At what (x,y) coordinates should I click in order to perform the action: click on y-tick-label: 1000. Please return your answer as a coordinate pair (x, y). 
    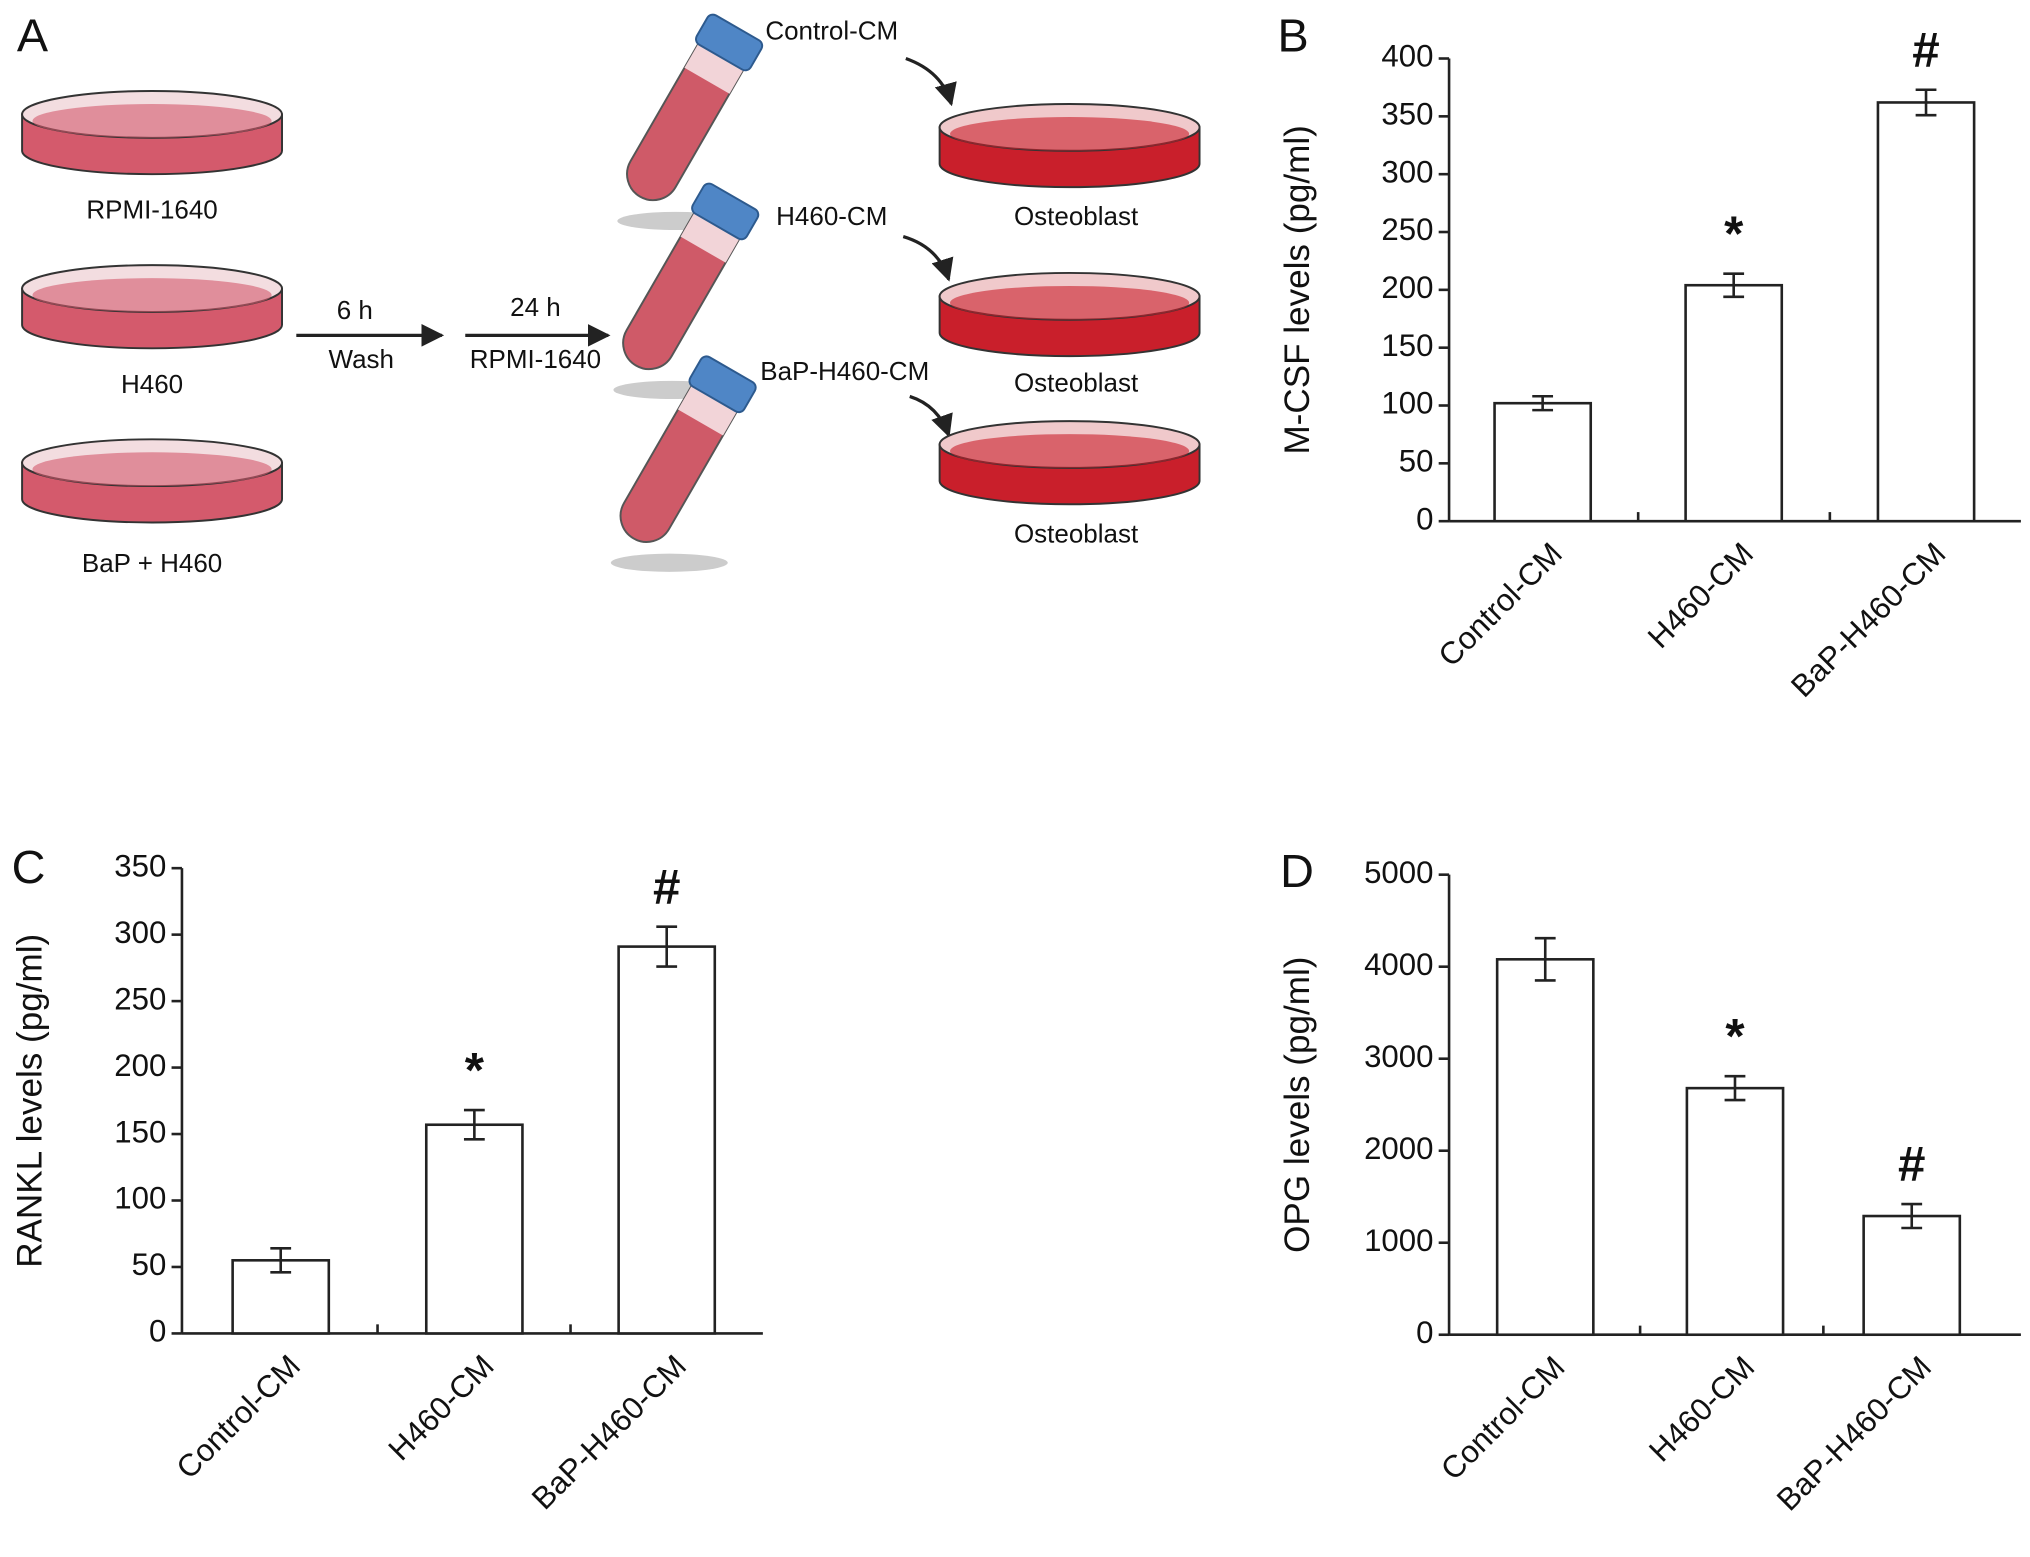
    Looking at the image, I should click on (1398, 1240).